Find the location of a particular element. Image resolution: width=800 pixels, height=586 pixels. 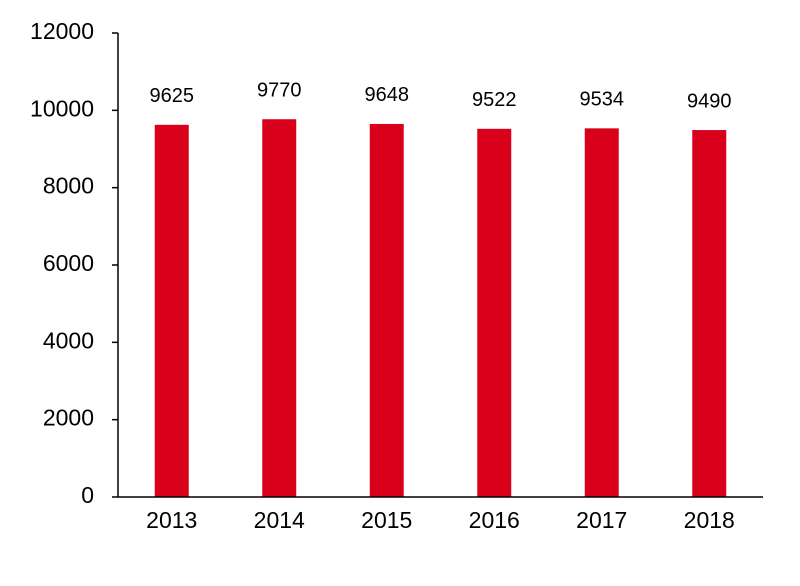

data-label: 9522 is located at coordinates (494, 100).